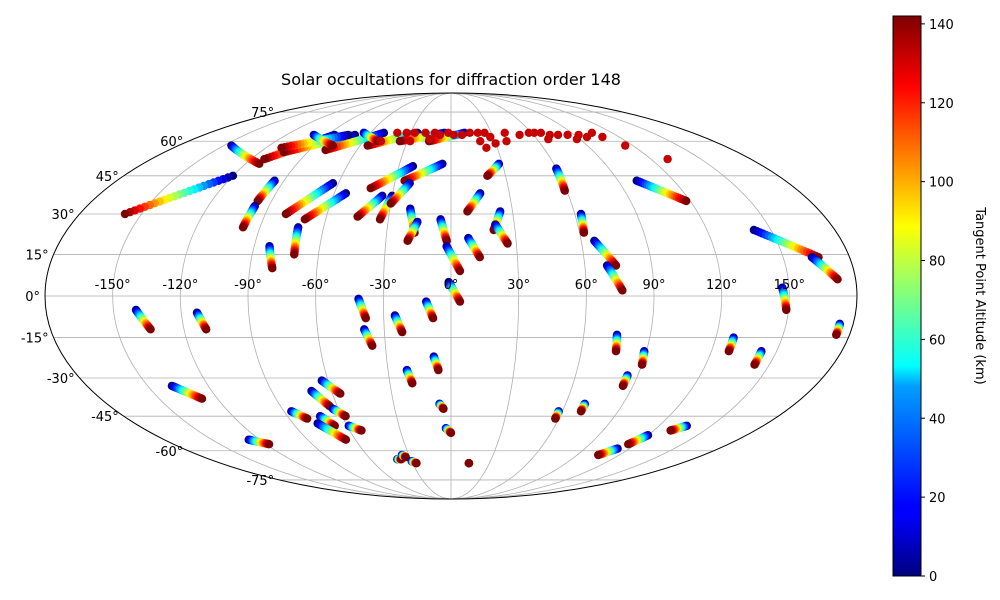 Image resolution: width=1000 pixels, height=600 pixels. I want to click on lon-tick-label: 150°, so click(789, 285).